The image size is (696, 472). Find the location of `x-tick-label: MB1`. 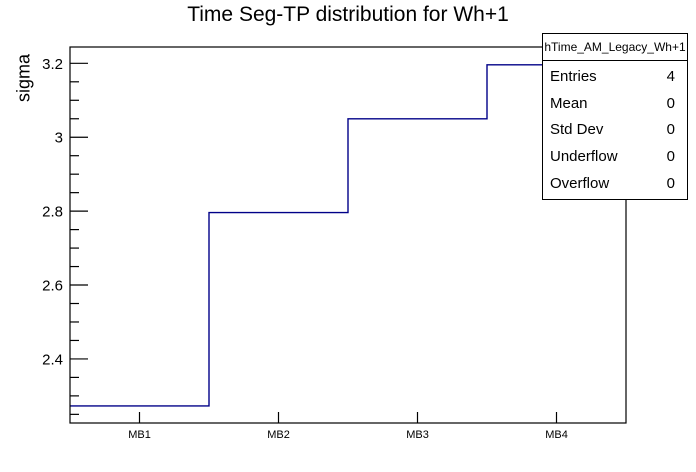

x-tick-label: MB1 is located at coordinates (139, 435).